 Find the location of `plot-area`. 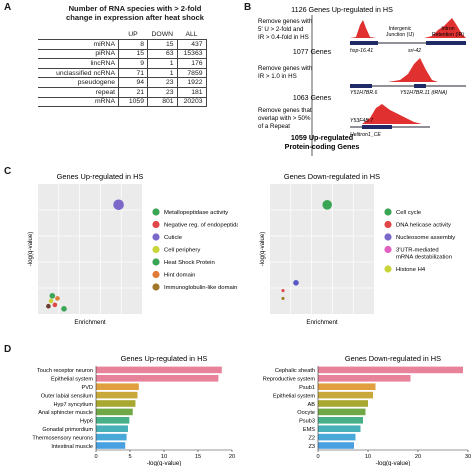

plot-area is located at coordinates (90, 249).